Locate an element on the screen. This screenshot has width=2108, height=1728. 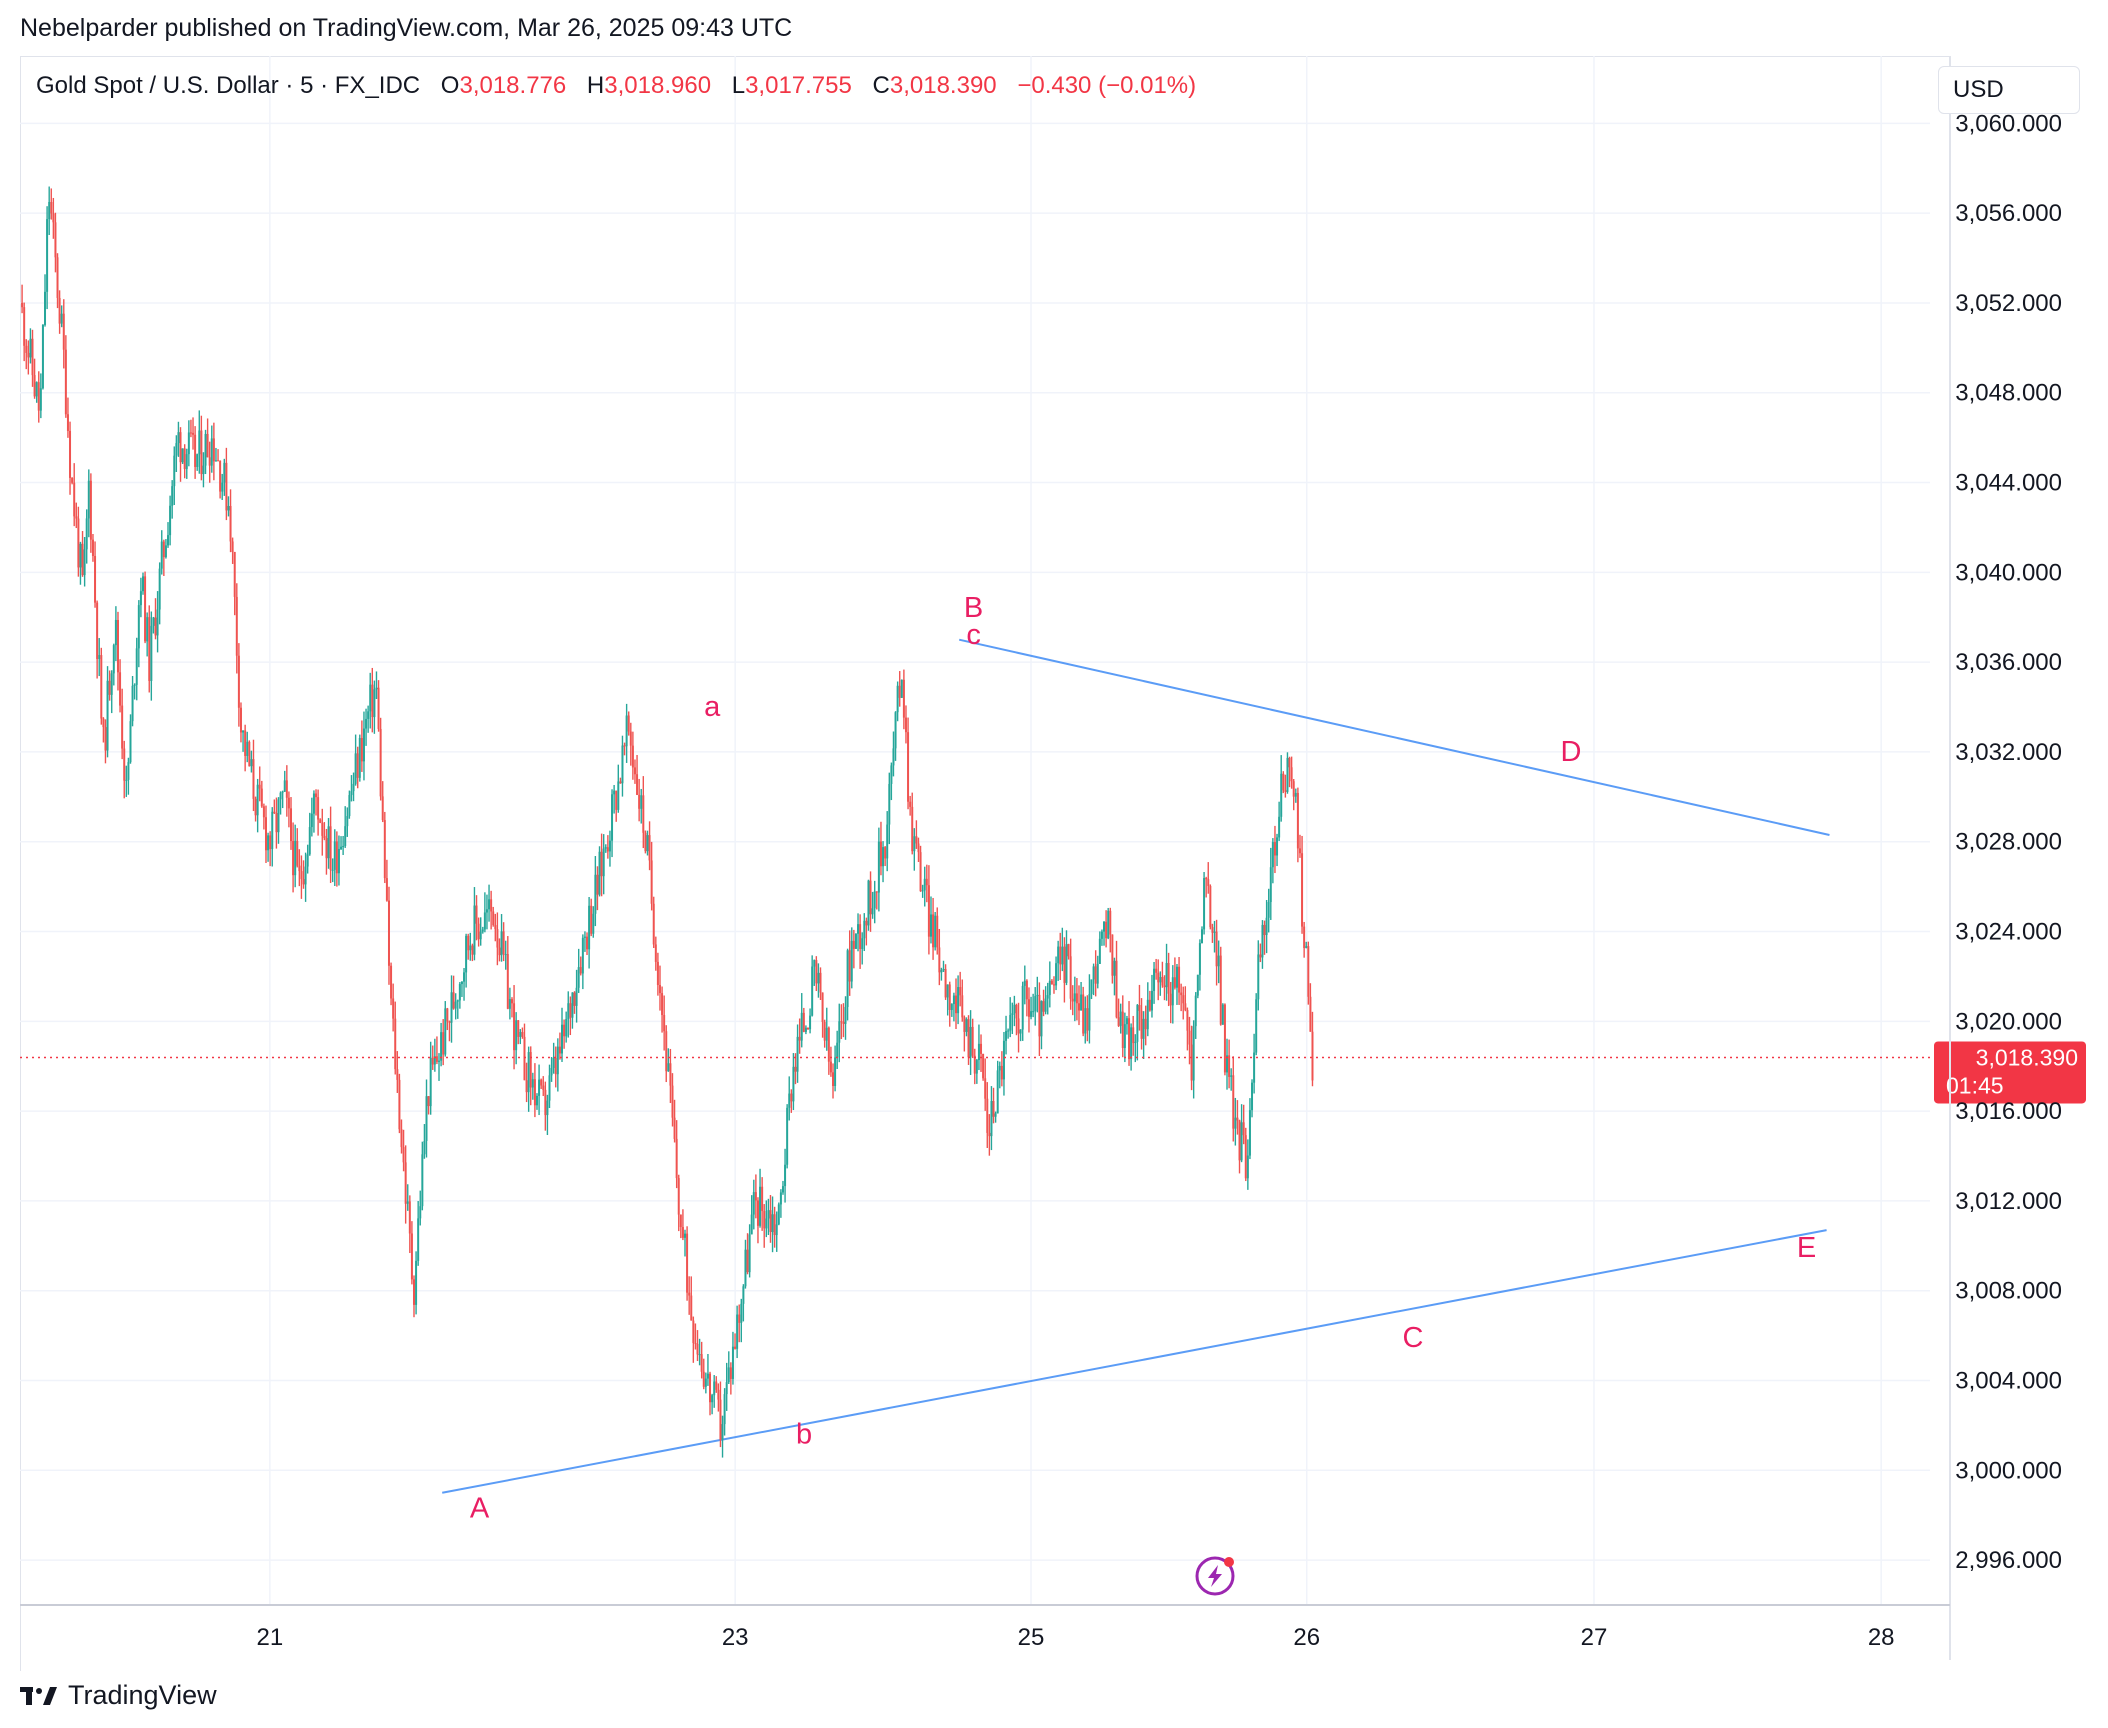
wave-label-c: c is located at coordinates (973, 635).